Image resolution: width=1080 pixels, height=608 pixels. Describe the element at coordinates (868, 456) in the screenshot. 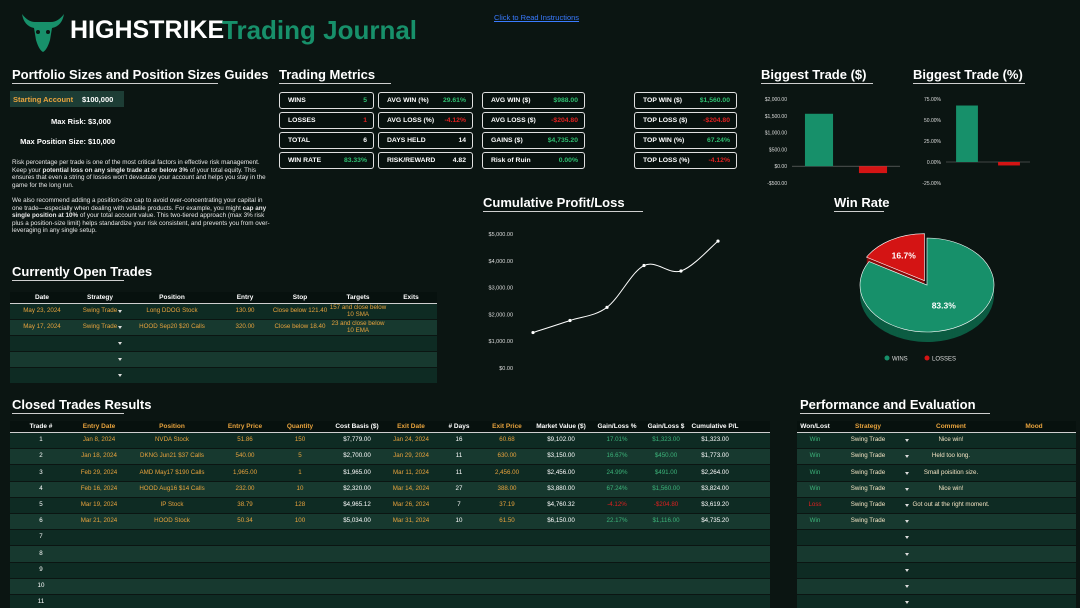

I see `table-cell: Swing Trade` at that location.